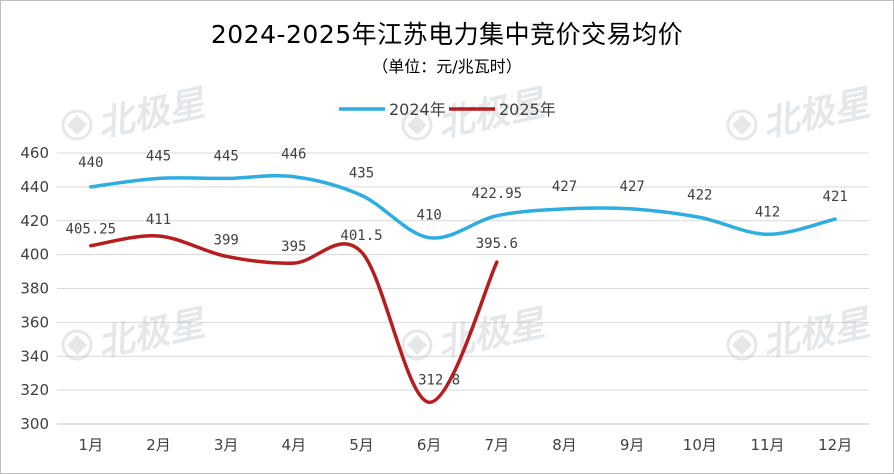  I want to click on data-label: 401.5, so click(361, 236).